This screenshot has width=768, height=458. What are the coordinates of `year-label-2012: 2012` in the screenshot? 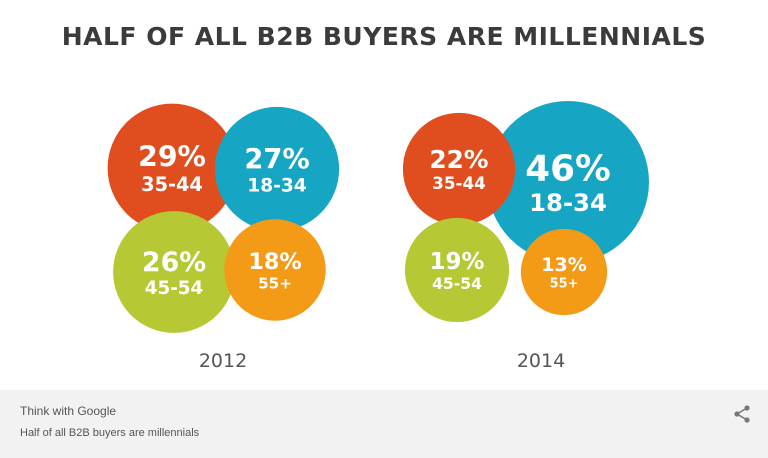 It's located at (223, 361).